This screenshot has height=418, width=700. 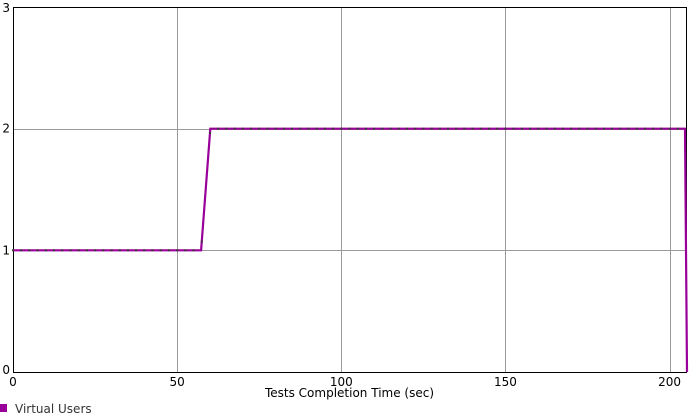 What do you see at coordinates (6, 8) in the screenshot?
I see `y-tick-label: 3` at bounding box center [6, 8].